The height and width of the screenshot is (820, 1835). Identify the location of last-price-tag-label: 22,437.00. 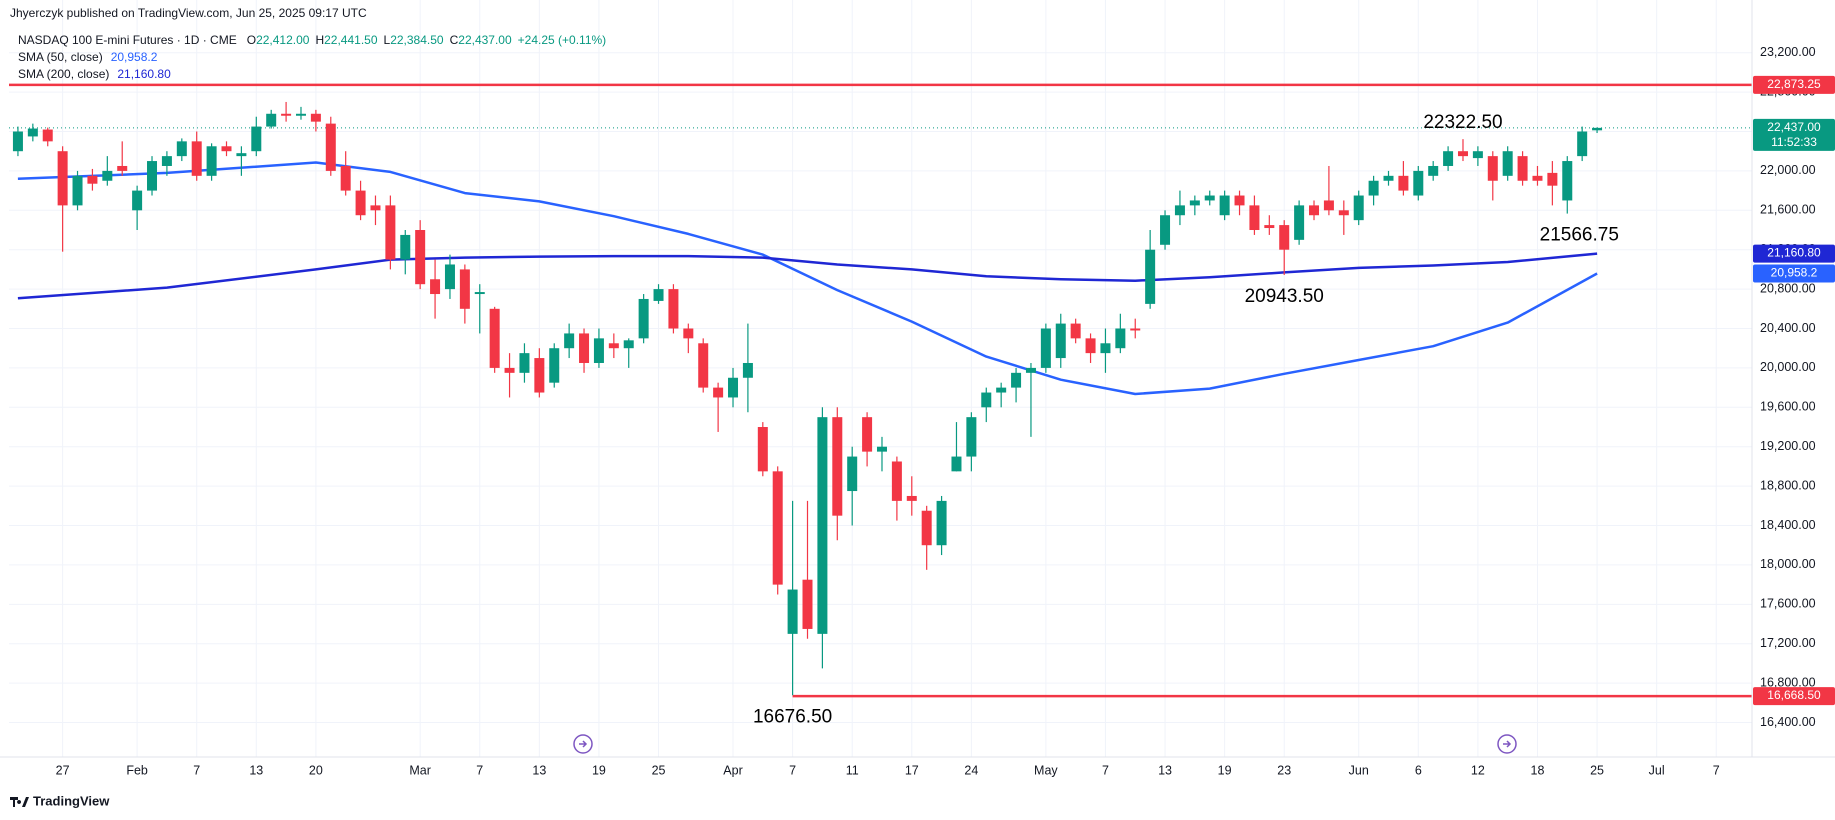
(1794, 127).